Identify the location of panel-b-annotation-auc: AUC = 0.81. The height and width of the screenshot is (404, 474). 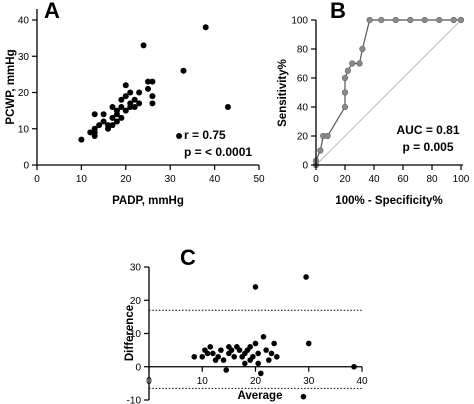
(427, 130).